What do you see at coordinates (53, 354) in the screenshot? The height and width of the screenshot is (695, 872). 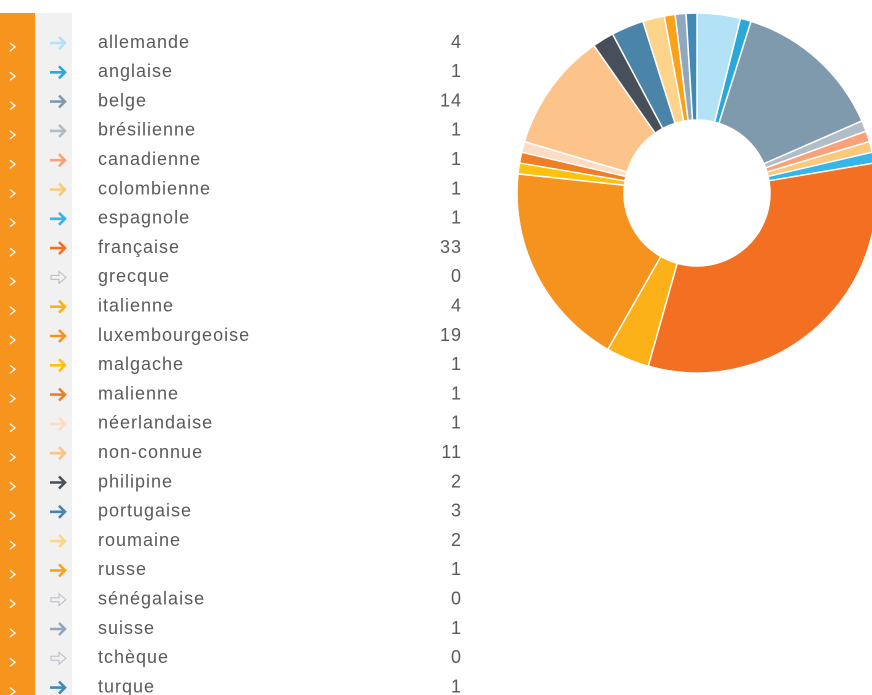 I see `marker-column` at bounding box center [53, 354].